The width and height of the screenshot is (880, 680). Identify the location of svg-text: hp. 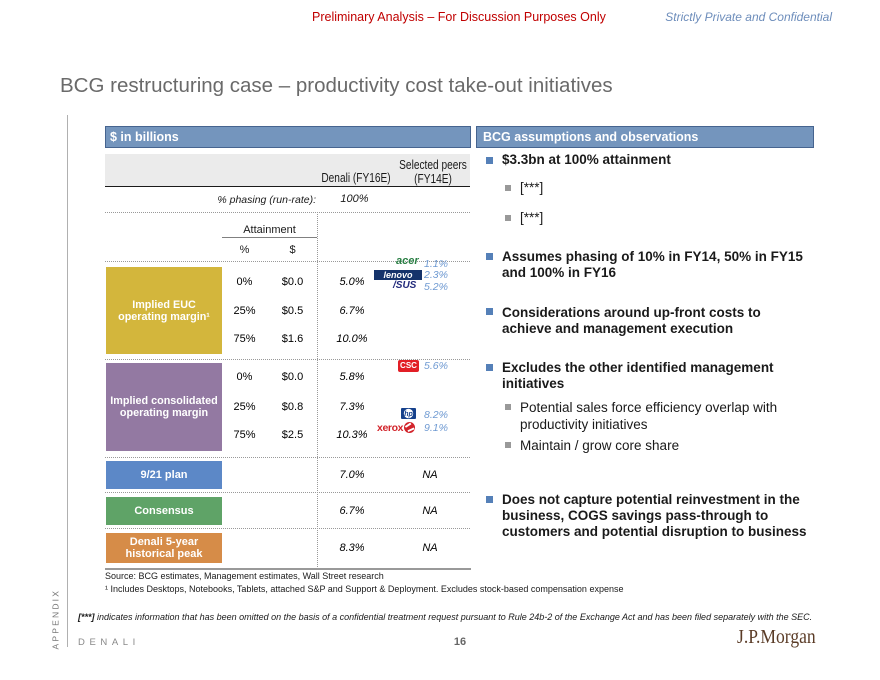
(408, 414).